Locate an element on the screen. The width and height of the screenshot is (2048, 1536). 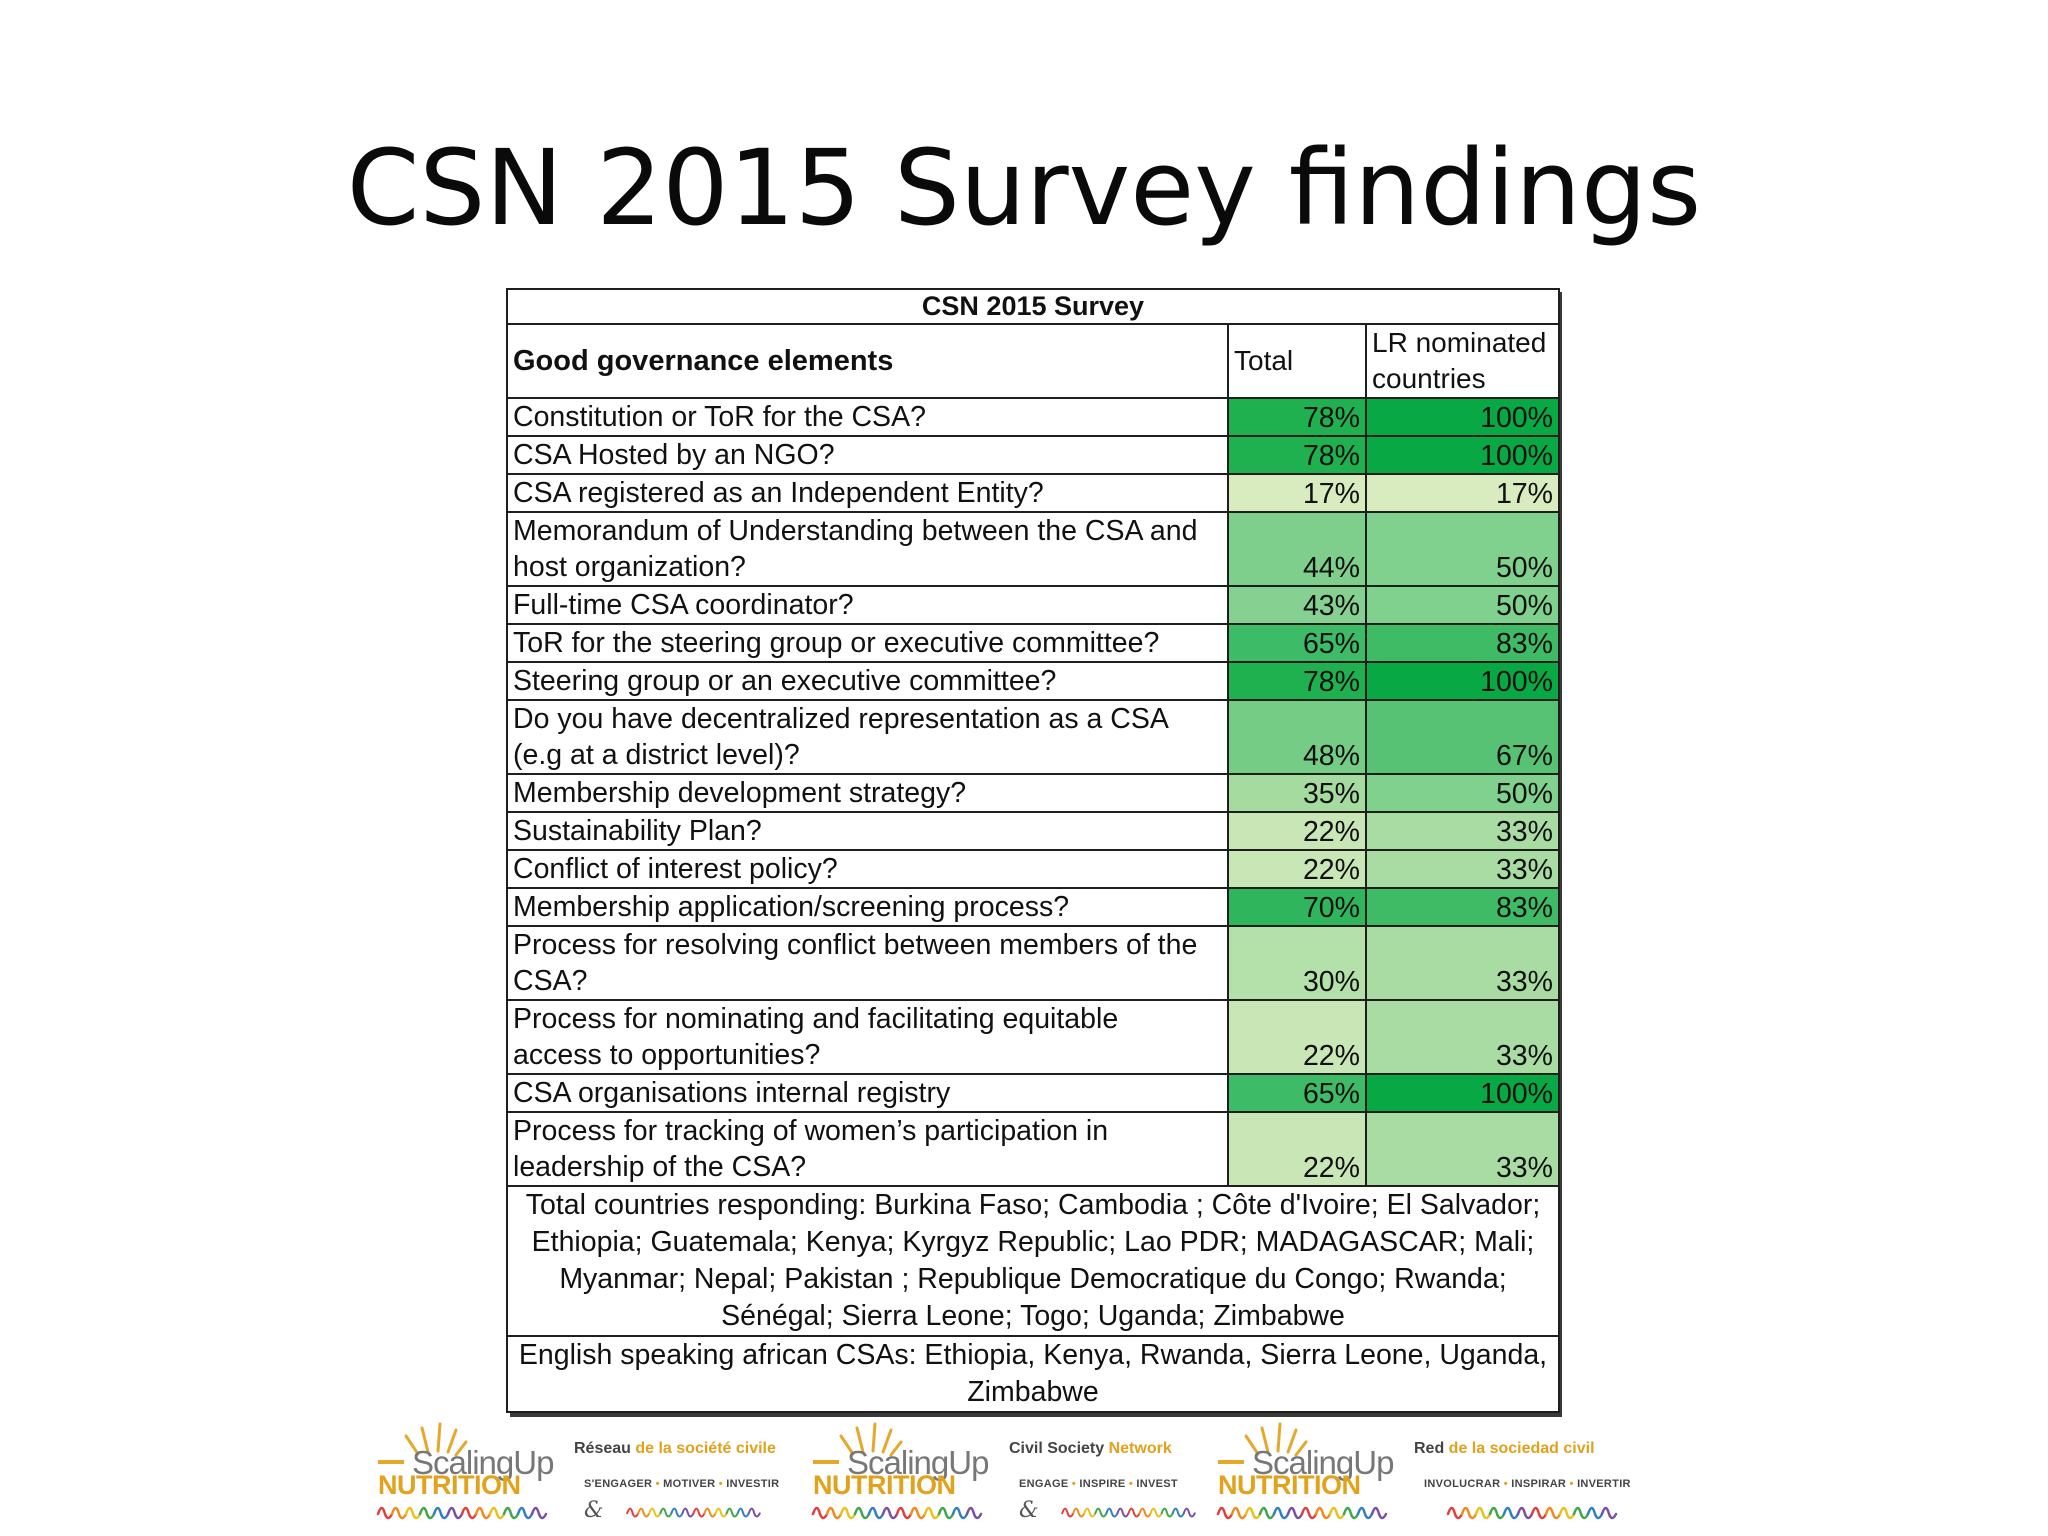
row-label: Conflict of interest policy? is located at coordinates (867, 869).